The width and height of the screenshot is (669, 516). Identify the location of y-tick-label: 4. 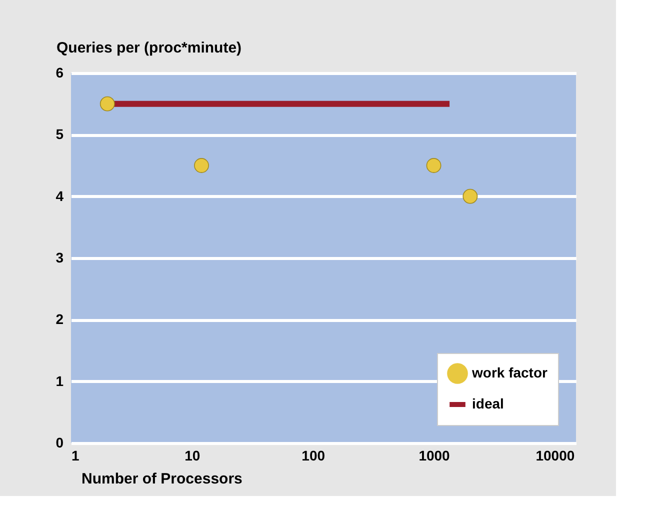
(60, 196).